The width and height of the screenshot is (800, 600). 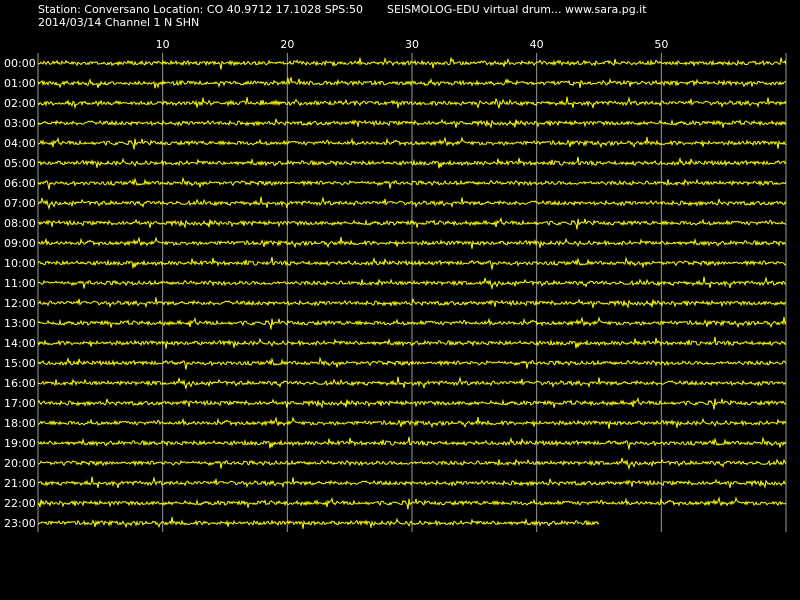 What do you see at coordinates (20, 503) in the screenshot?
I see `hour-label: 22:00` at bounding box center [20, 503].